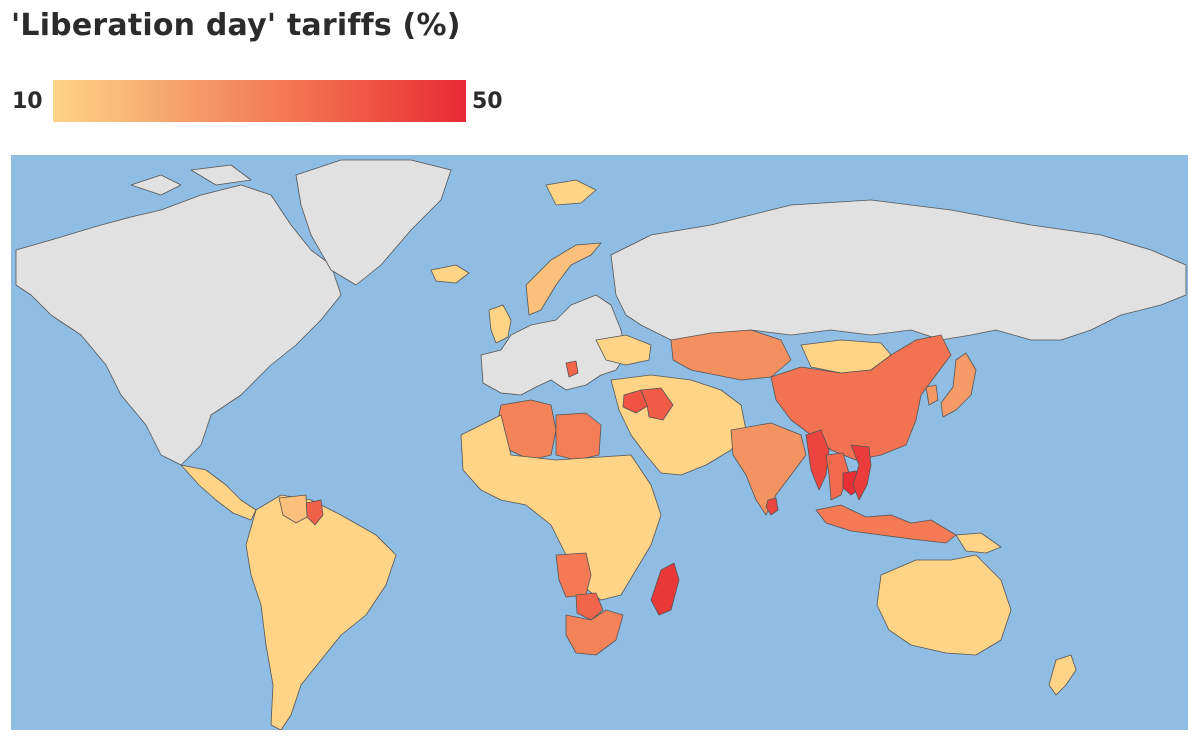  Describe the element at coordinates (500, 324) in the screenshot. I see `region-united-kingdom` at that location.